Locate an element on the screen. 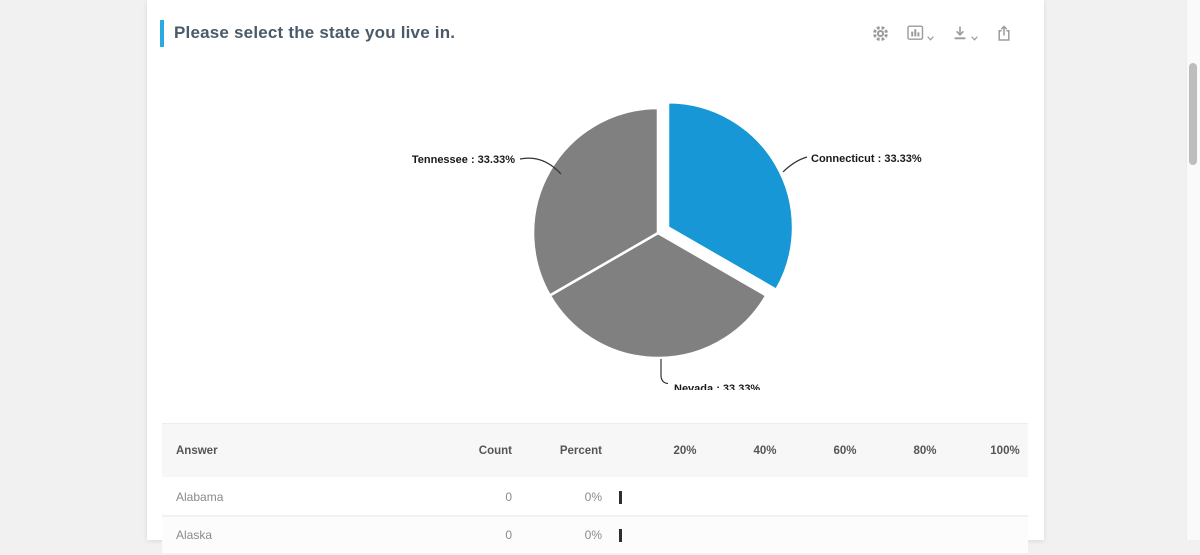  pie-slice-connecticut is located at coordinates (730, 196).